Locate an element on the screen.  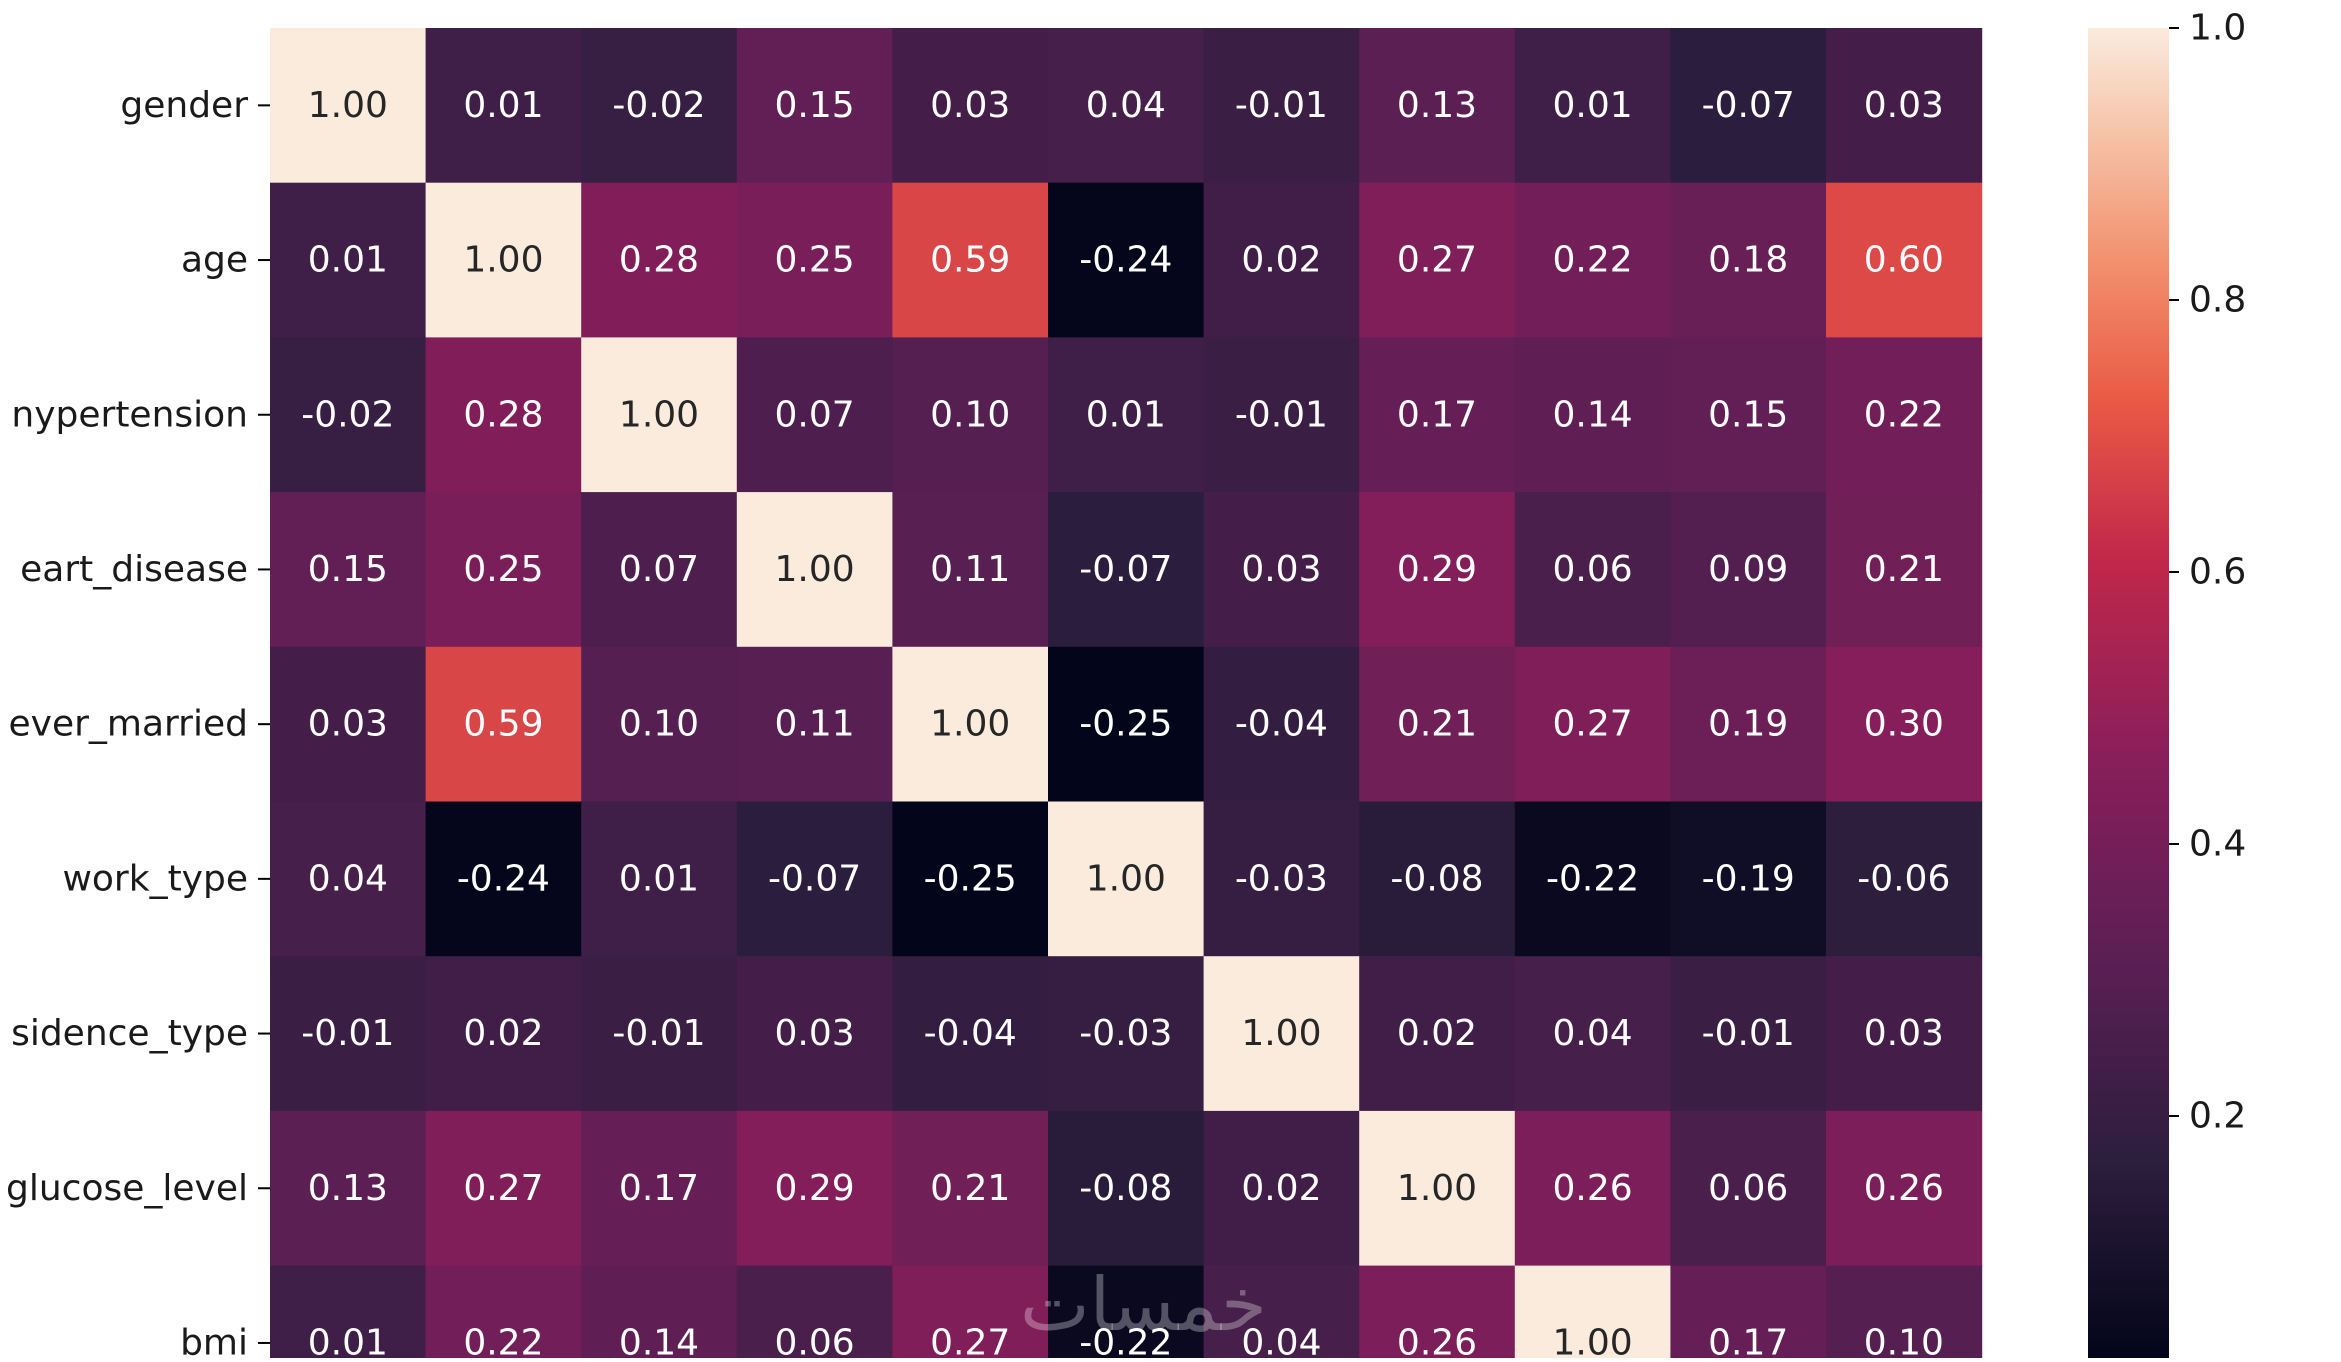
heatmap-cell-r8-c1 is located at coordinates (503, 1313).